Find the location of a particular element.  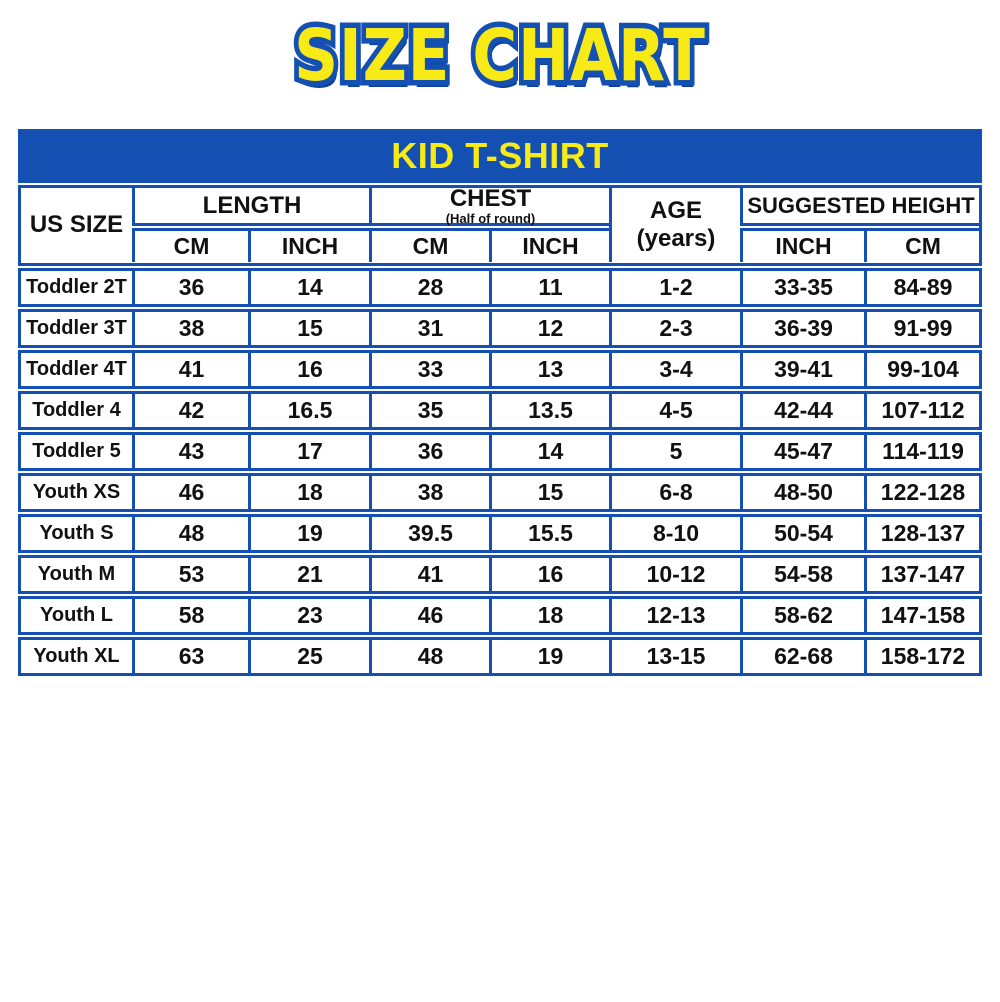

cell-length-inch: 18 is located at coordinates (308, 492).